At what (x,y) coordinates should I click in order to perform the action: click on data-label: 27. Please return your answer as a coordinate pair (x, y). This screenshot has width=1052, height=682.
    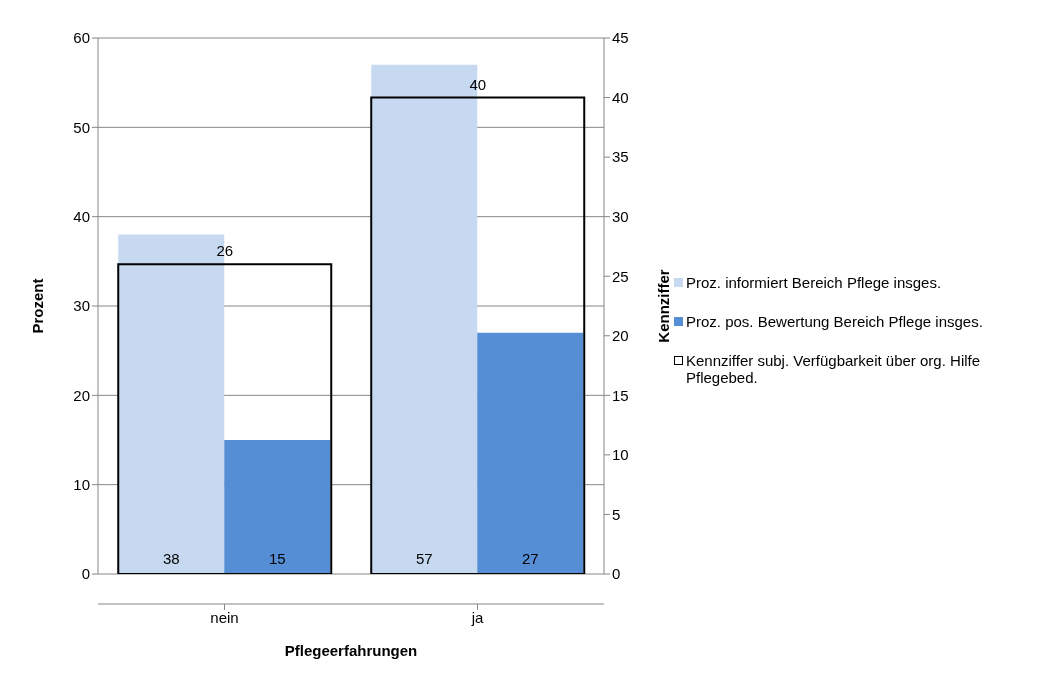
    Looking at the image, I should click on (530, 558).